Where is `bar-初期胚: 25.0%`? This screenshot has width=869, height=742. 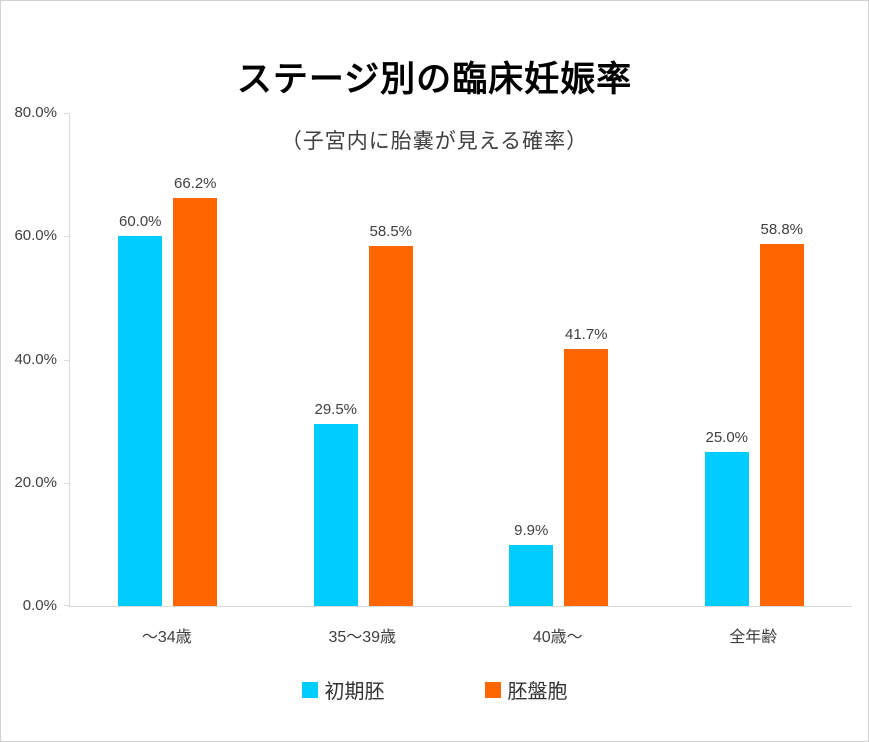 bar-初期胚: 25.0% is located at coordinates (726, 517).